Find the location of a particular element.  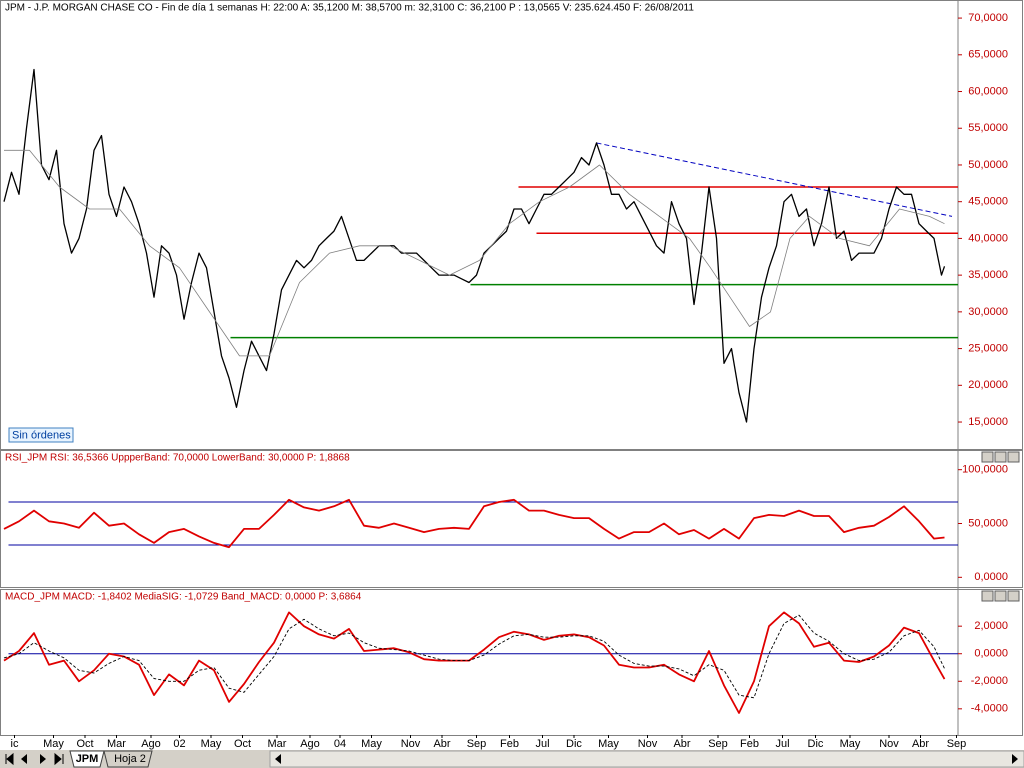

y-tick-label: 45,0000 is located at coordinates (988, 202).